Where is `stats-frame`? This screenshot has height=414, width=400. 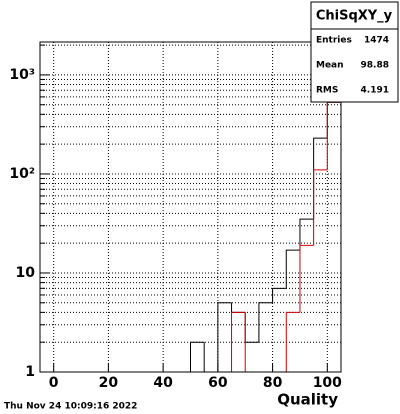
stats-frame is located at coordinates (354, 52).